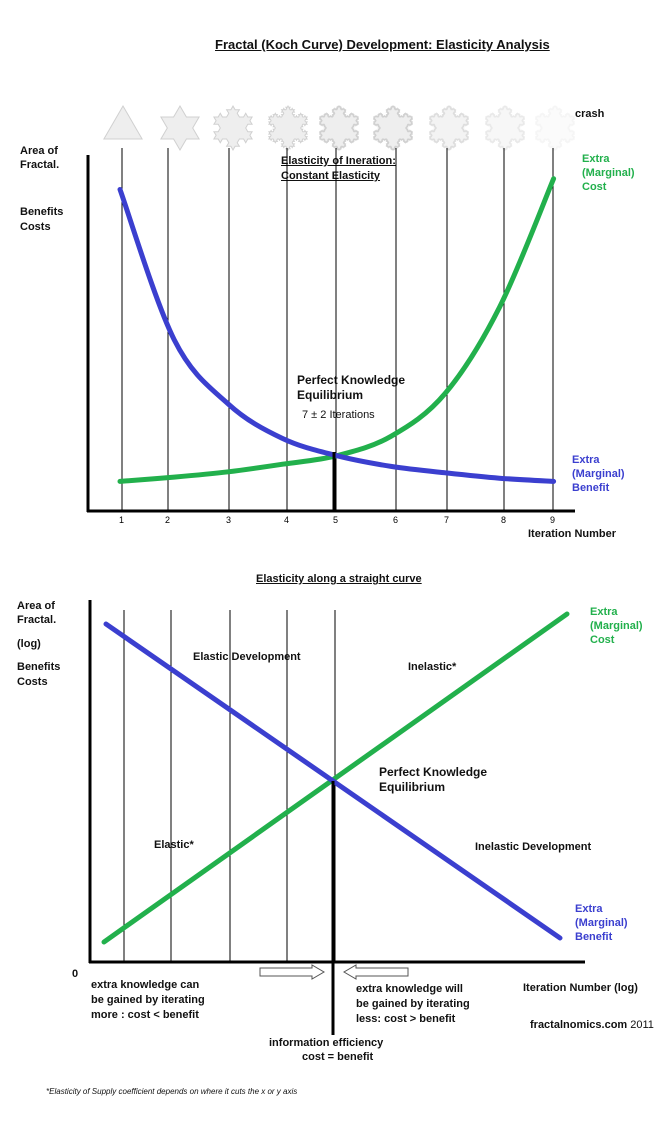 The height and width of the screenshot is (1132, 671). Describe the element at coordinates (42, 212) in the screenshot. I see `top-ylabel-line-4: Benefits` at that location.